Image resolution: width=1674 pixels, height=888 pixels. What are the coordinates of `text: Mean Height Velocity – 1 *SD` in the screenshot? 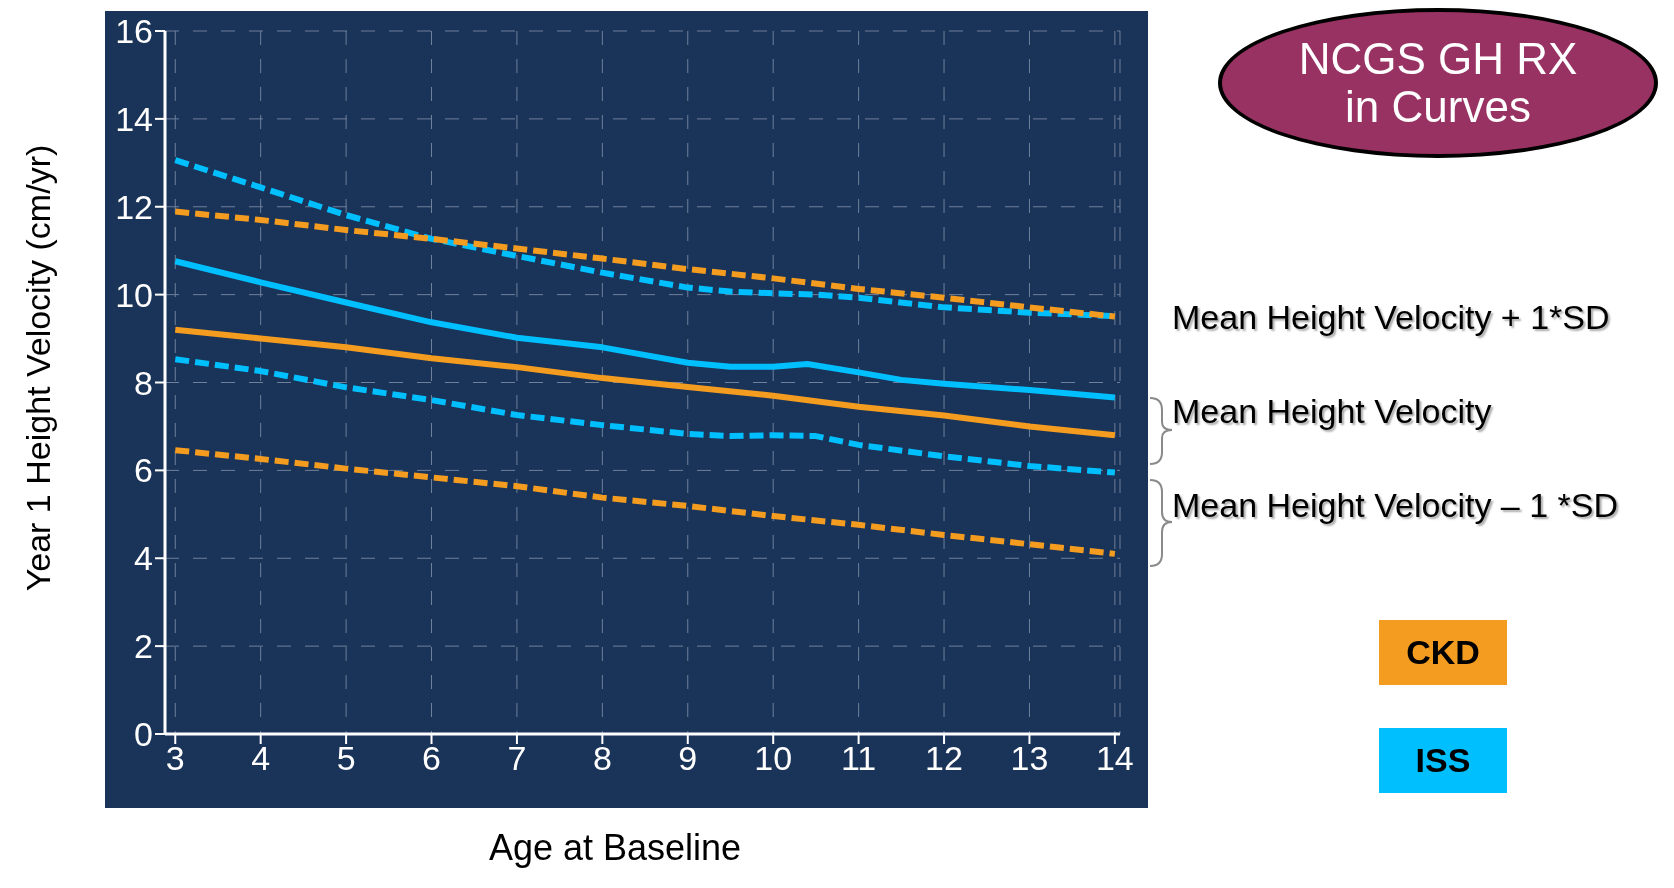 It's located at (1395, 505).